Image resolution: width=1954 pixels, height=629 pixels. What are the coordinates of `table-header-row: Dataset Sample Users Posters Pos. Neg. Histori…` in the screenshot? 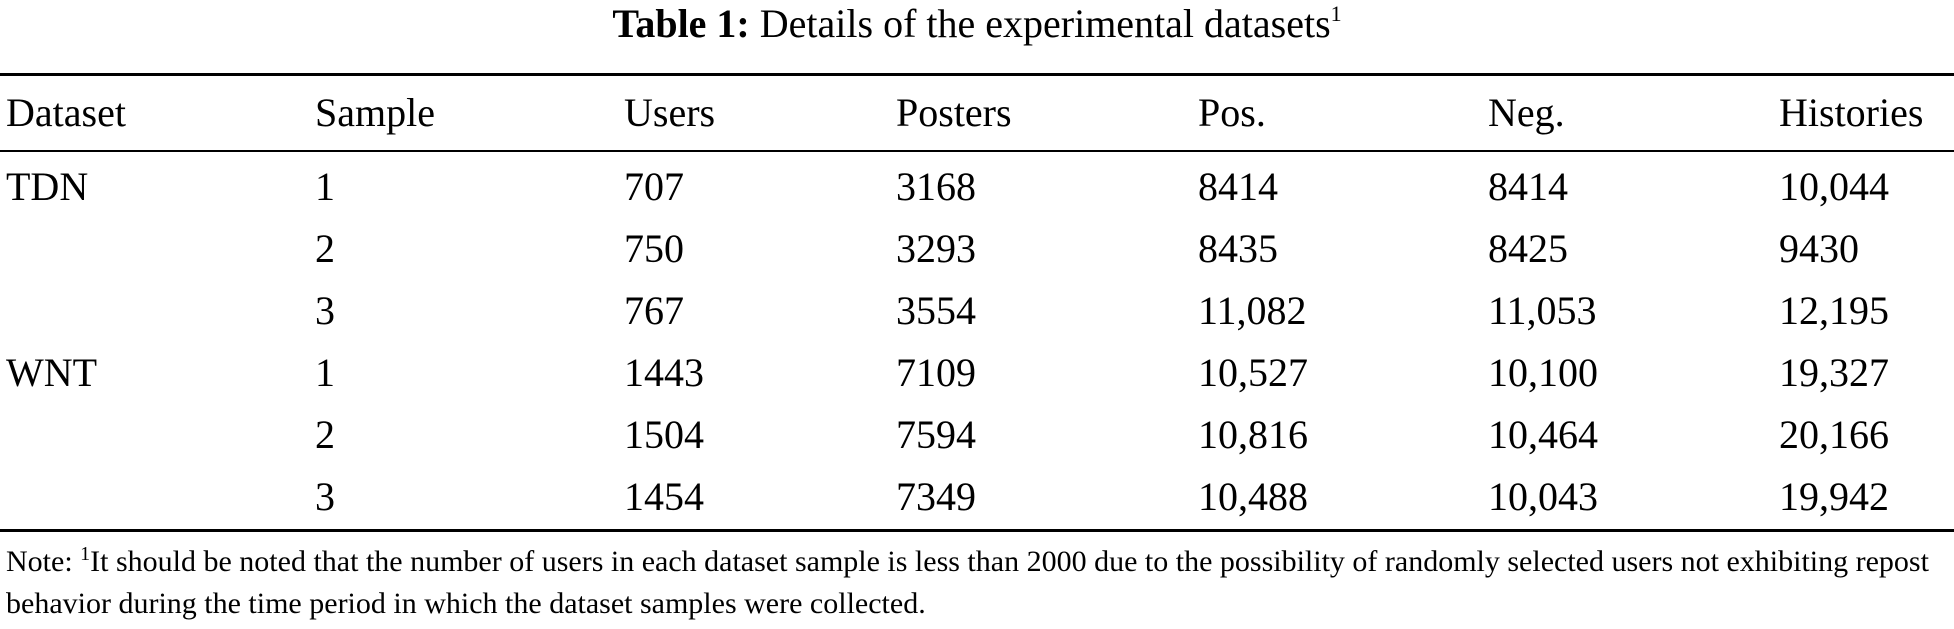 It's located at (977, 113).